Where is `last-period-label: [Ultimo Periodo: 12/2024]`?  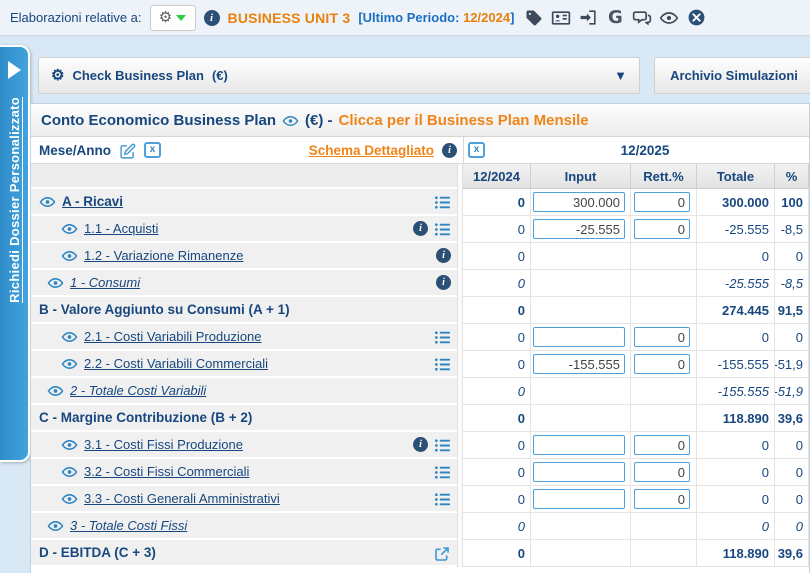 last-period-label: [Ultimo Periodo: 12/2024] is located at coordinates (436, 17).